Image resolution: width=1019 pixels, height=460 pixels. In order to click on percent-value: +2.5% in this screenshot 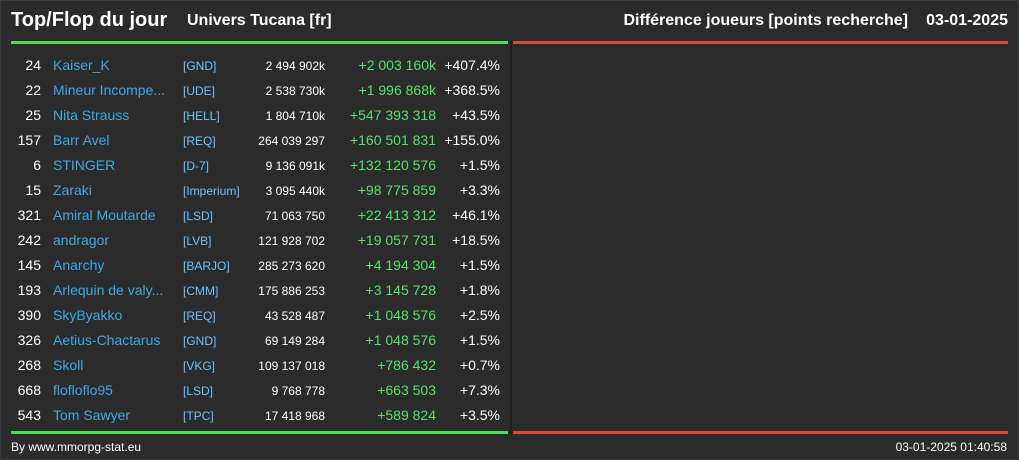, I will do `click(479, 315)`.